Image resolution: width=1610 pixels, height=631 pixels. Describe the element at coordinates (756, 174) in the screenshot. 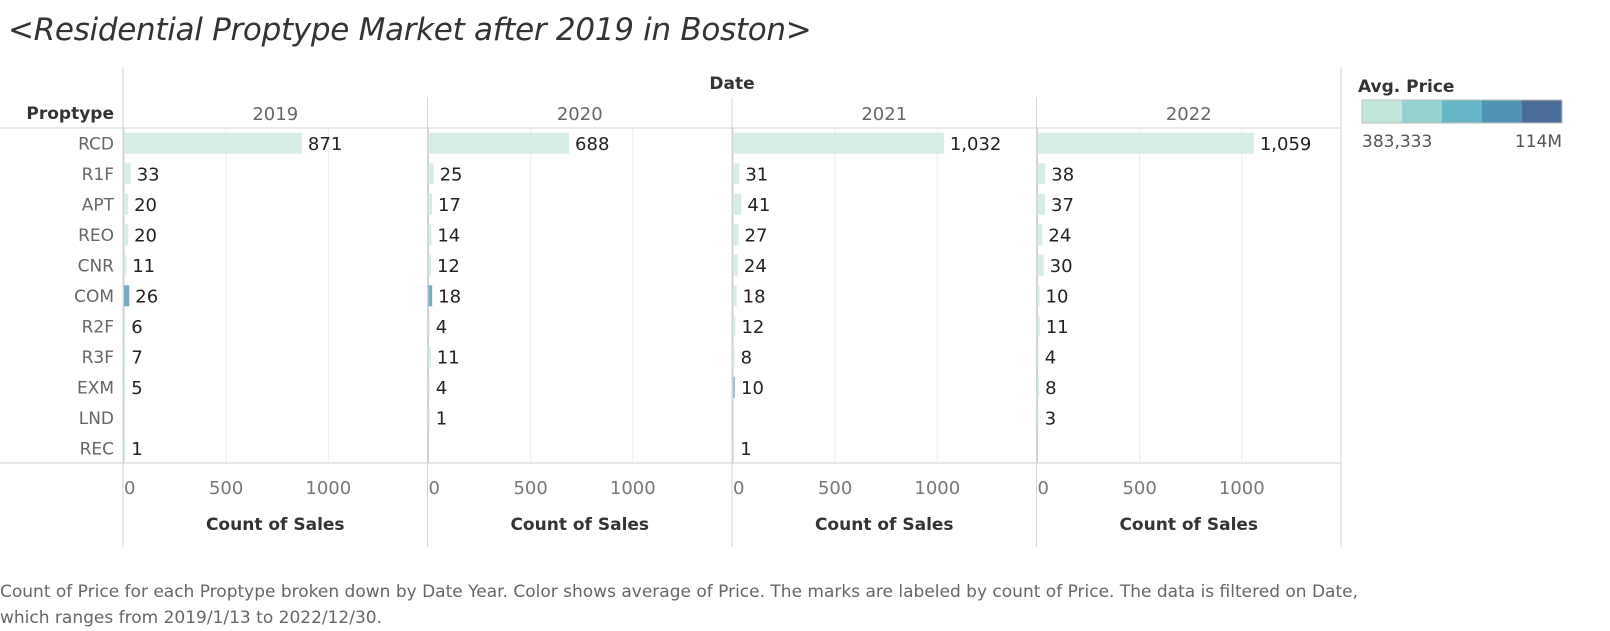

I see `data-label: 31` at that location.